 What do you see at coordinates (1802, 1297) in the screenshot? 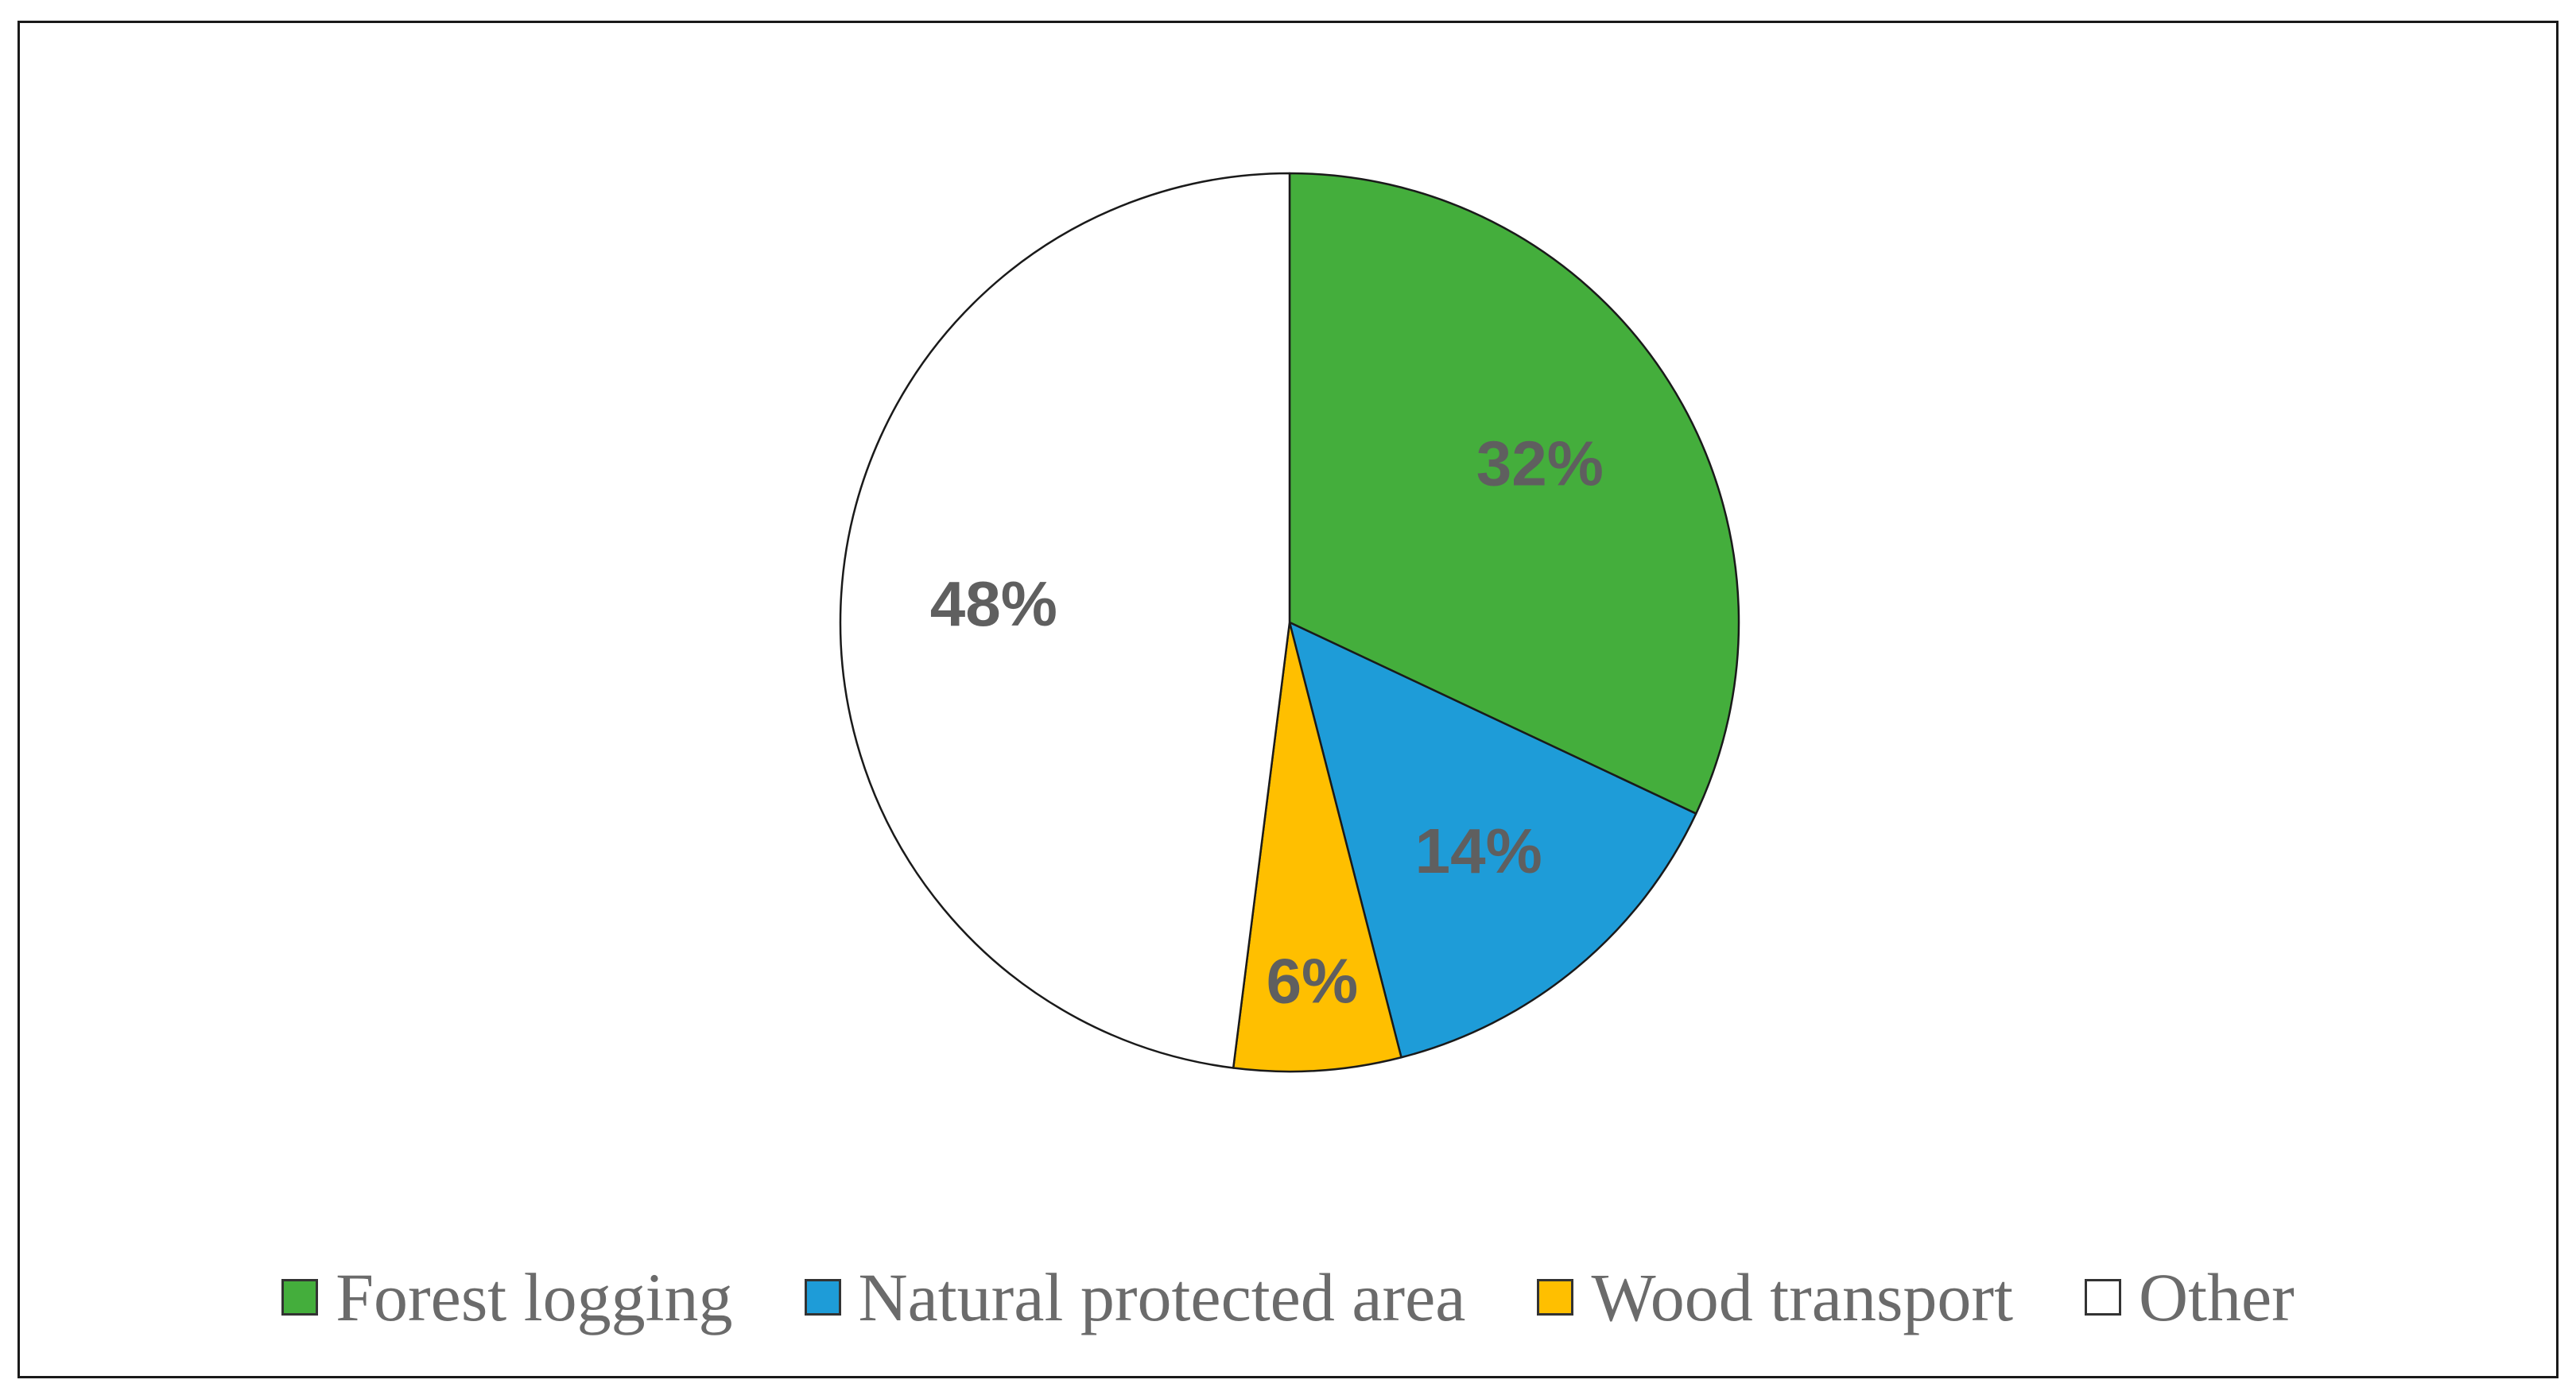
I see `legend-label-wood-transport: Wood transport` at bounding box center [1802, 1297].